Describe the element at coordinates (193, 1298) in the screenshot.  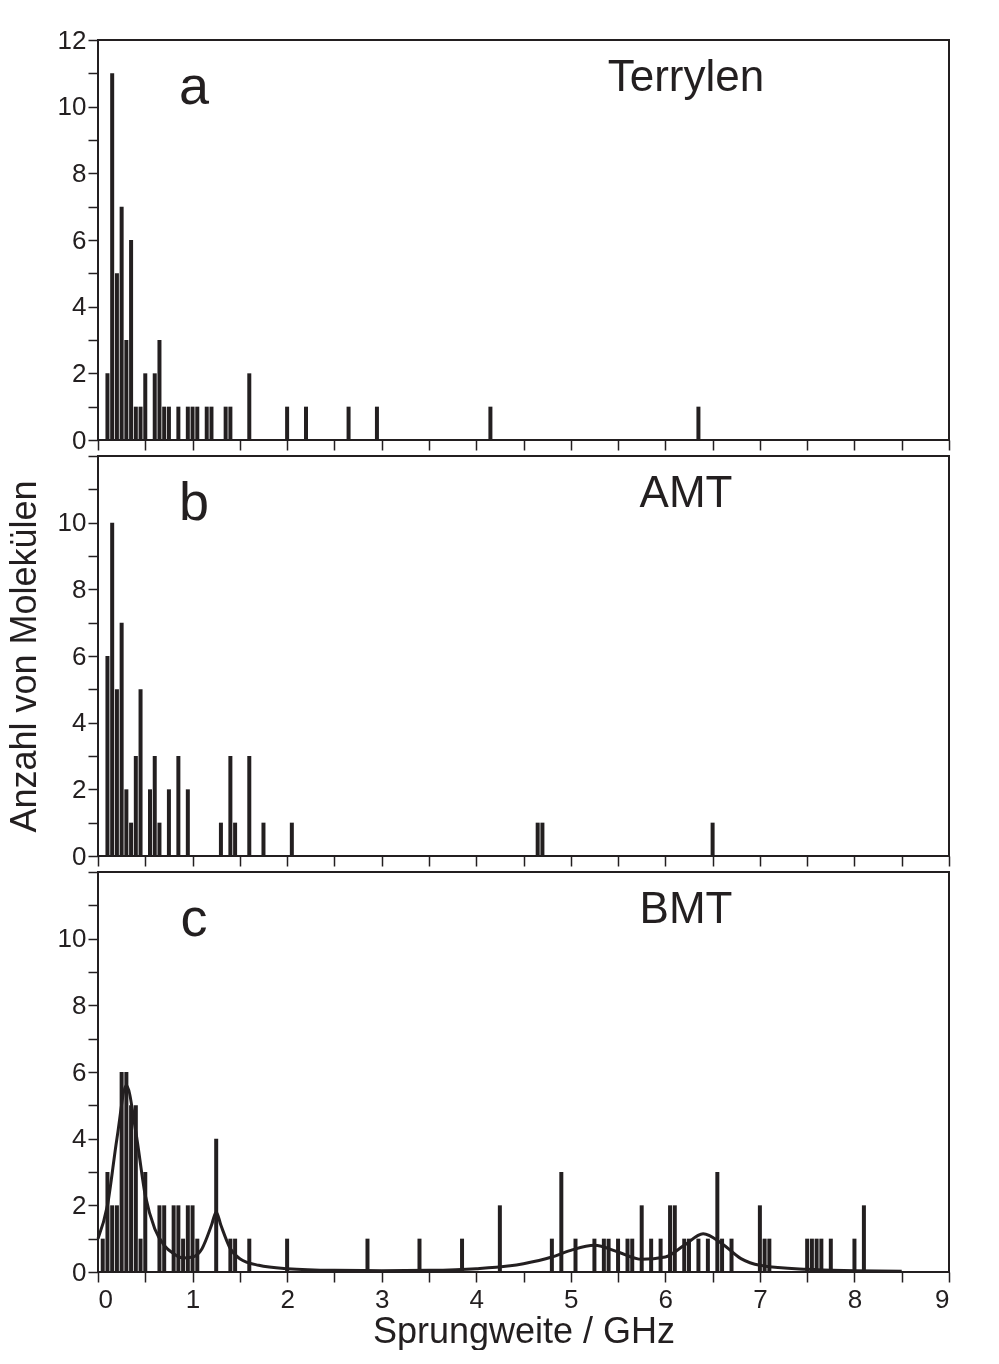
I see `x-tick-label: 1` at that location.